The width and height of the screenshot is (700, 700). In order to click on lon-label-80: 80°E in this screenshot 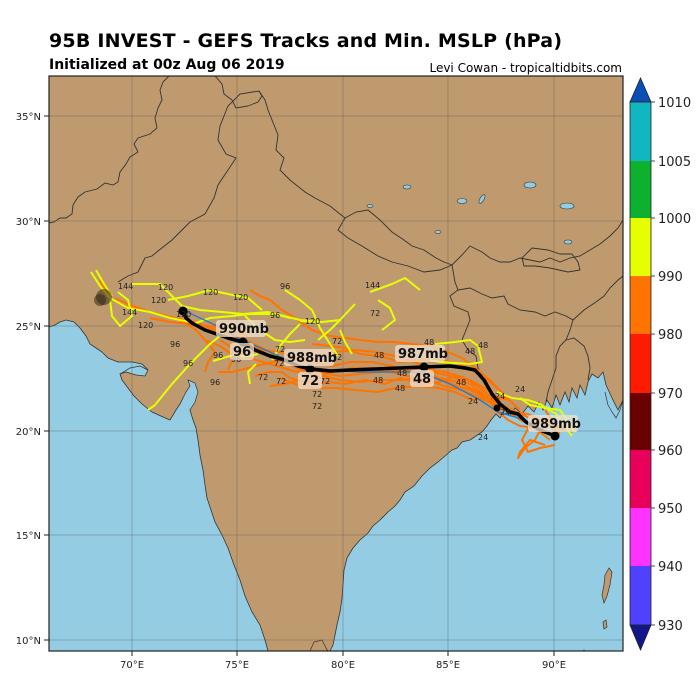, I will do `click(343, 665)`.